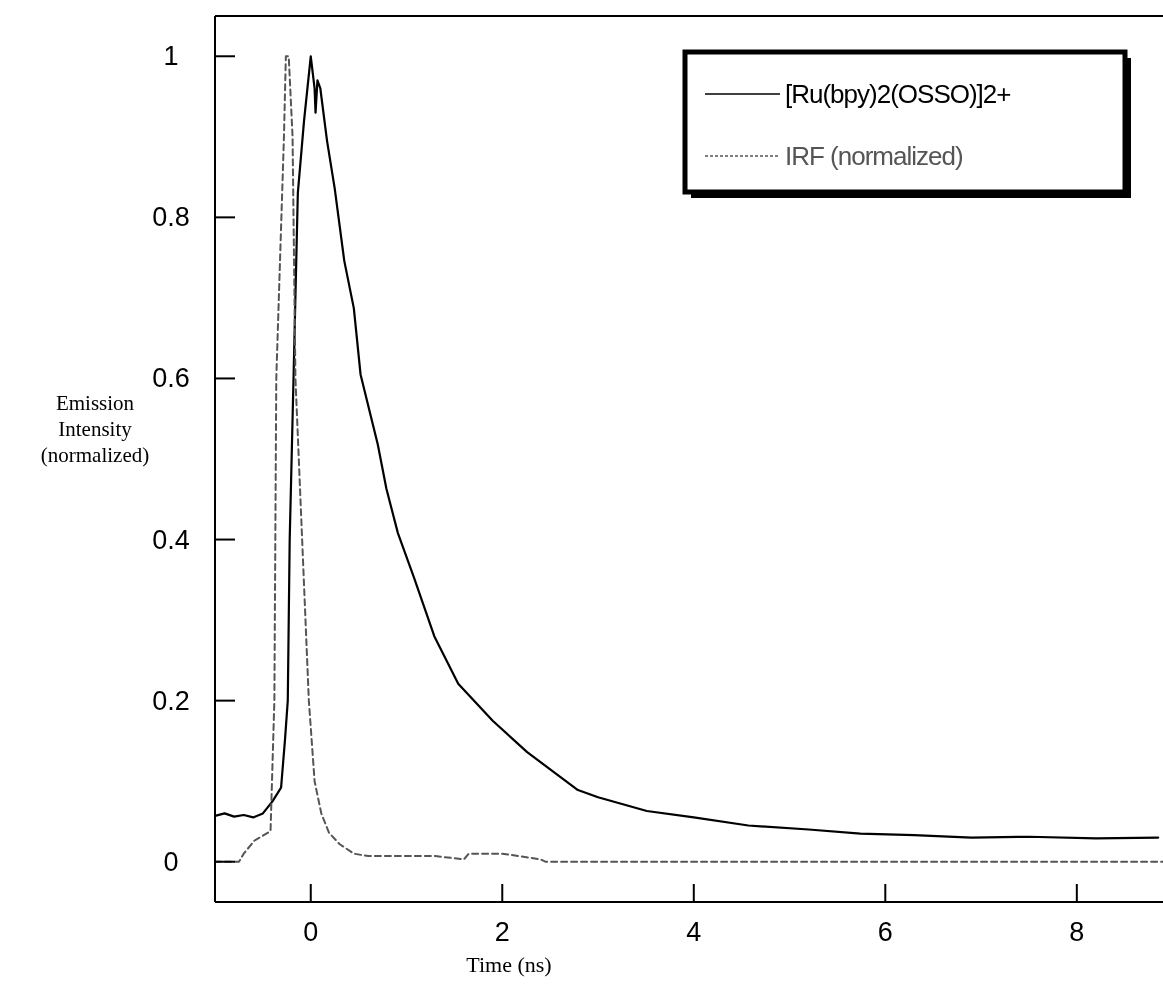  What do you see at coordinates (171, 217) in the screenshot?
I see `y-tick-label: 0.8` at bounding box center [171, 217].